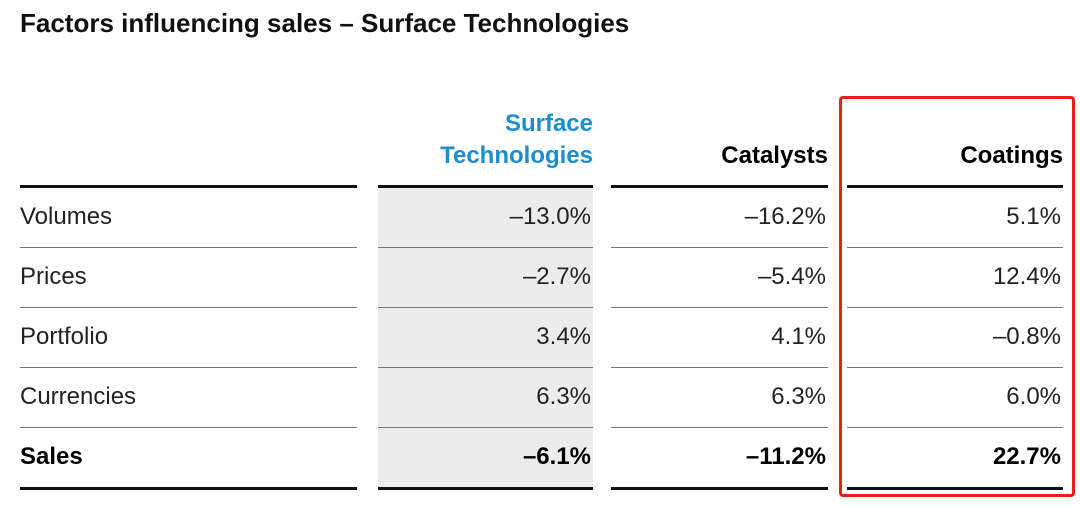 Image resolution: width=1080 pixels, height=507 pixels. What do you see at coordinates (1011, 155) in the screenshot?
I see `column-header: Coatings` at bounding box center [1011, 155].